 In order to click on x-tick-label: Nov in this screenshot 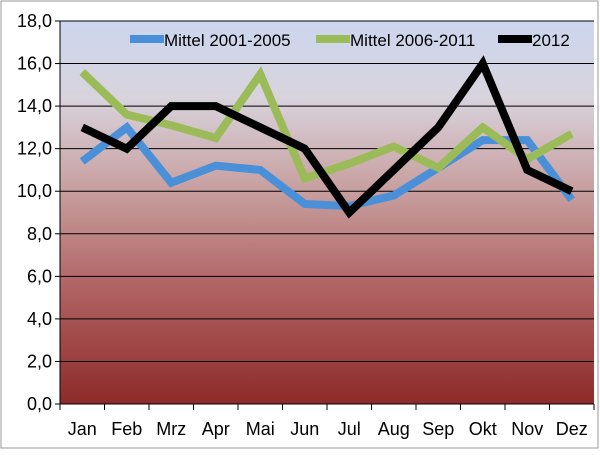, I will do `click(527, 429)`.